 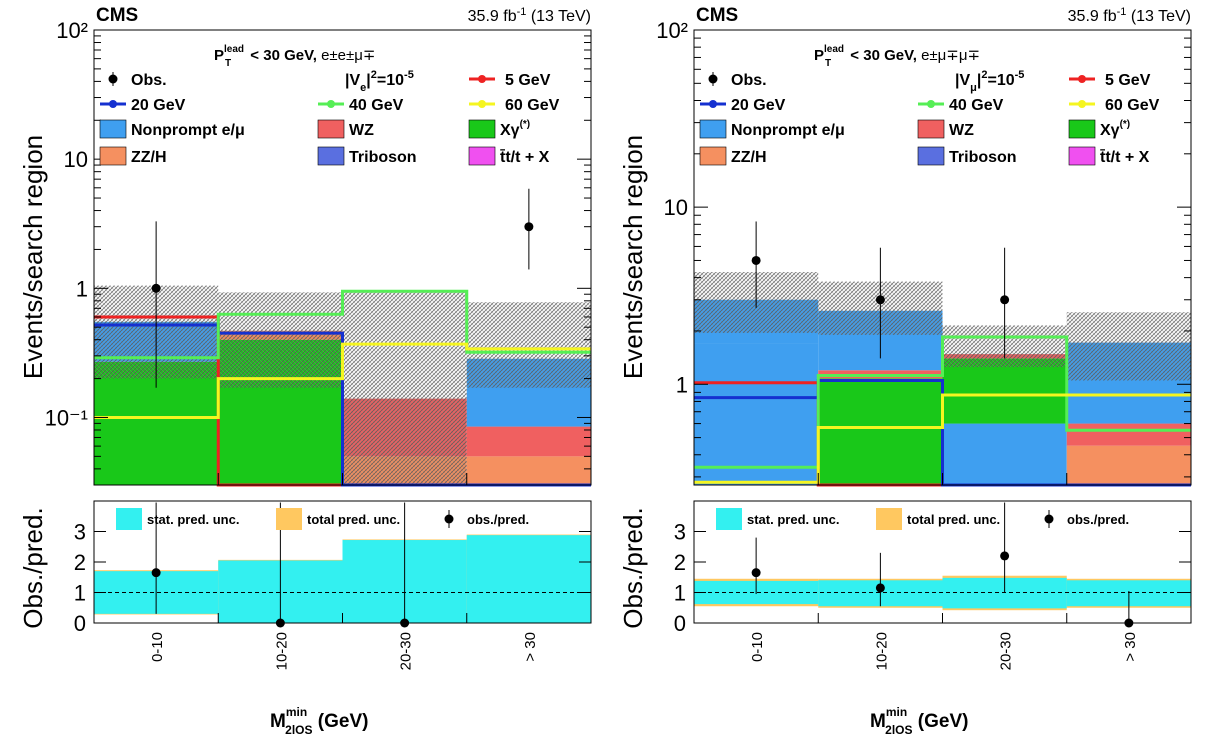 What do you see at coordinates (633, 567) in the screenshot?
I see `ratio-axis-title: Obs./pred.` at bounding box center [633, 567].